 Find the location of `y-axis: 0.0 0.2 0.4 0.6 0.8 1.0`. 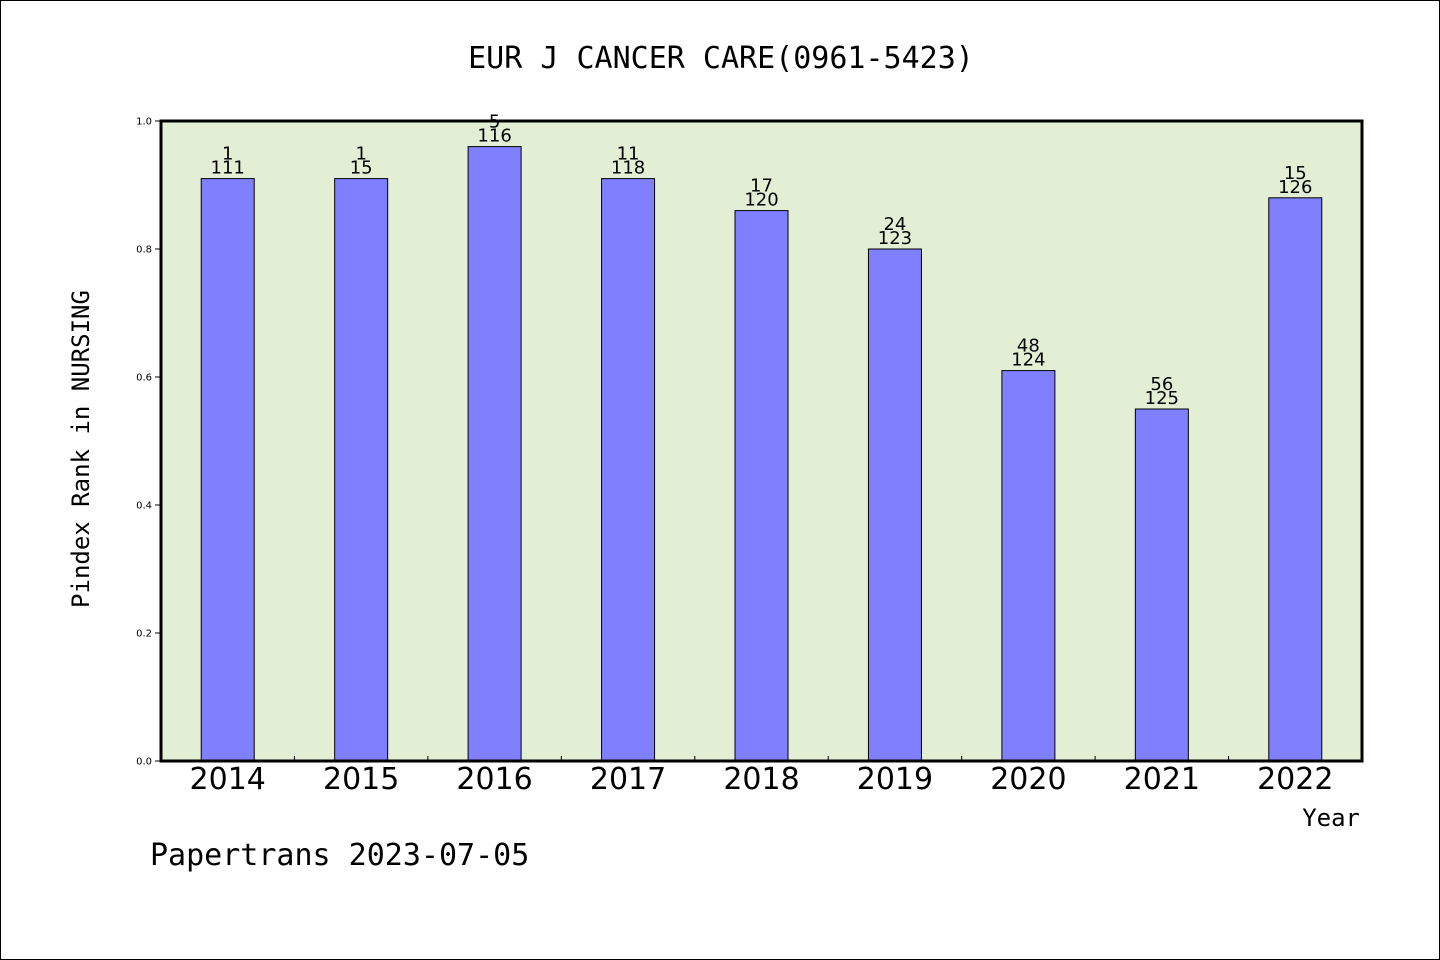

y-axis: 0.0 0.2 0.4 0.6 0.8 1.0 is located at coordinates (148, 442).